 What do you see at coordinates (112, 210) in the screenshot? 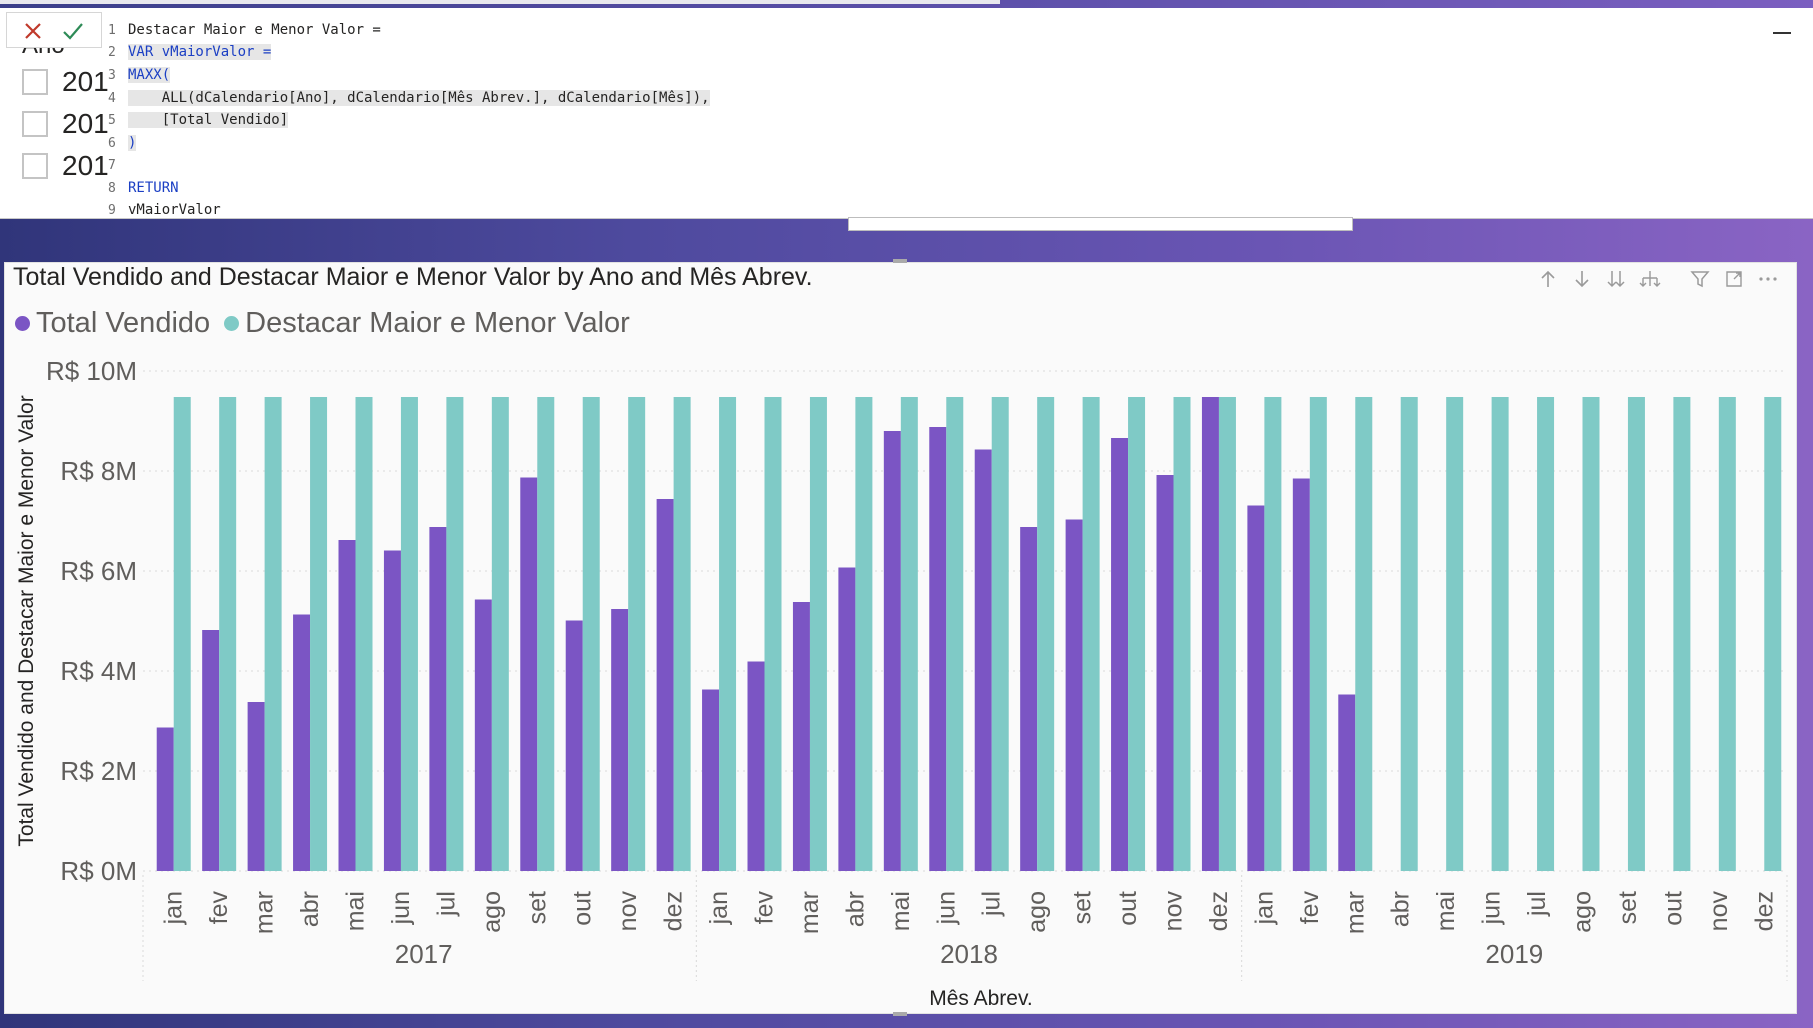
I see `line-number: 9` at bounding box center [112, 210].